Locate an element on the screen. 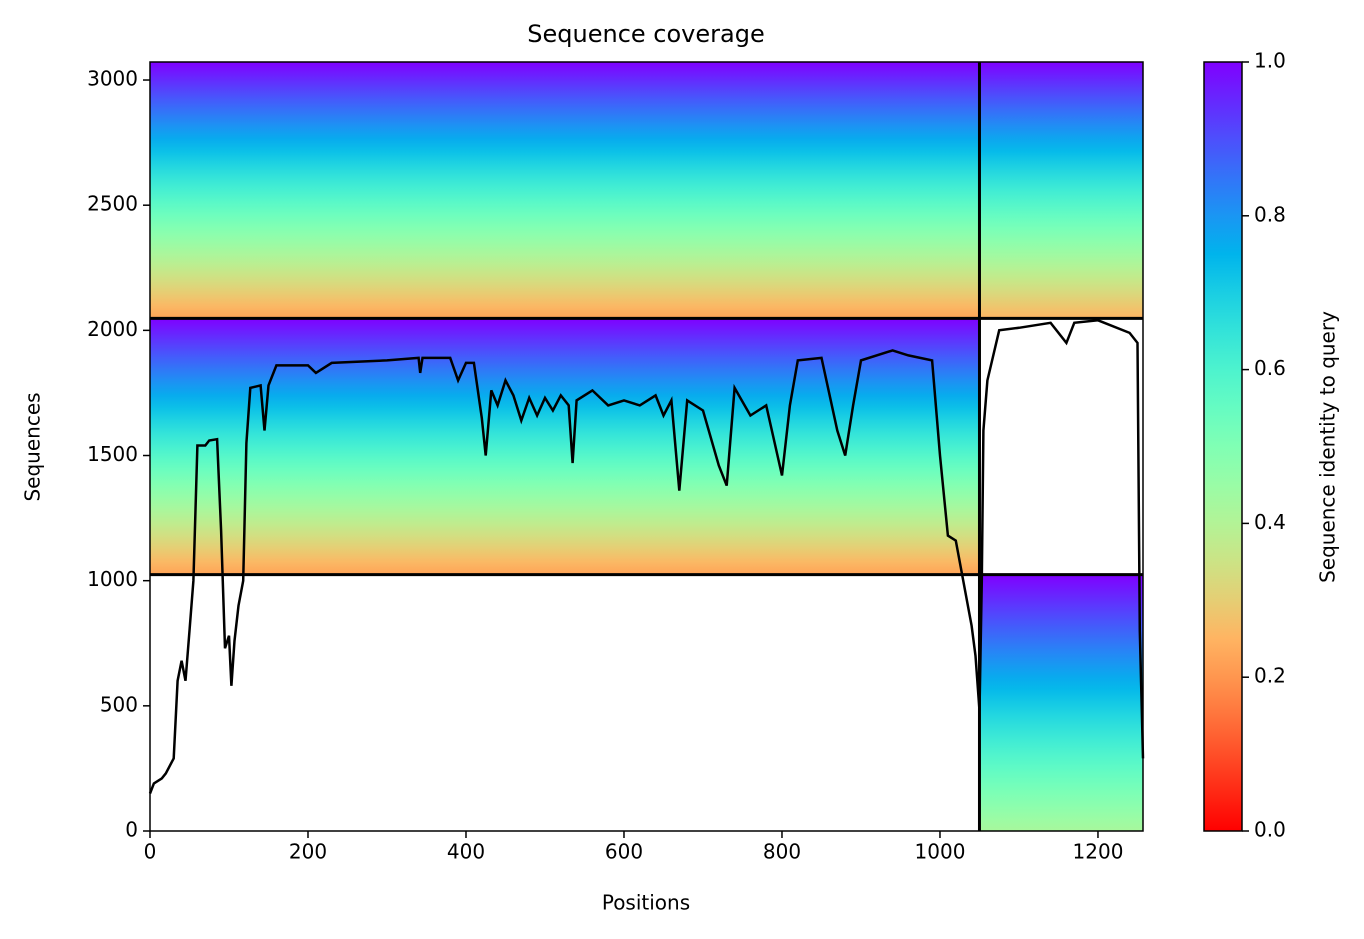 Image resolution: width=1364 pixels, height=939 pixels. y-tick-label: 3000 is located at coordinates (112, 79).